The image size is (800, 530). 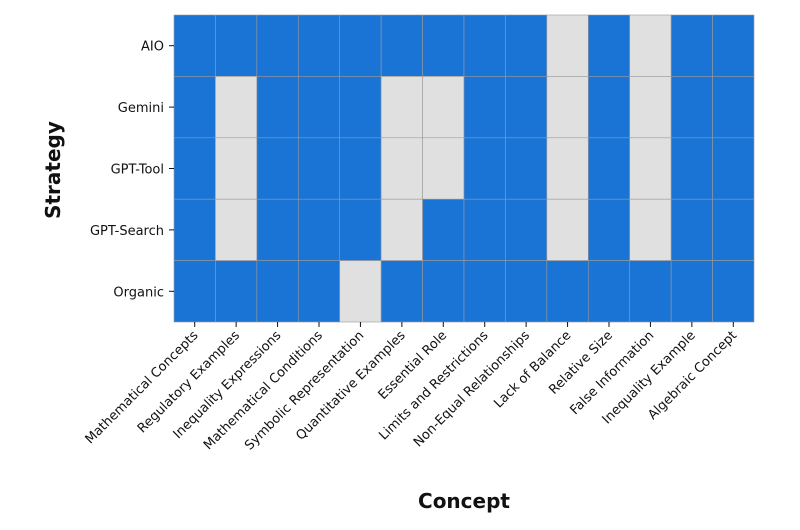 I want to click on y-tick-label: AIO, so click(x=152, y=47).